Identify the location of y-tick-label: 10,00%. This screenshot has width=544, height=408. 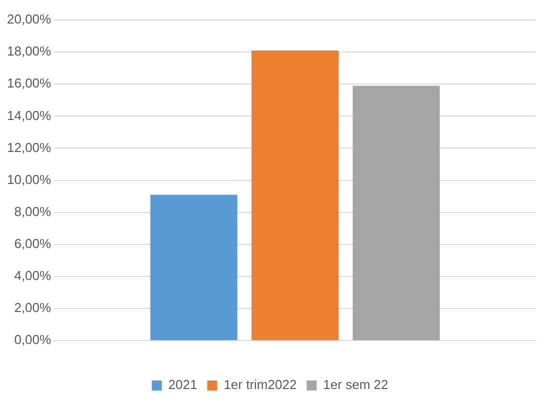
(29, 179).